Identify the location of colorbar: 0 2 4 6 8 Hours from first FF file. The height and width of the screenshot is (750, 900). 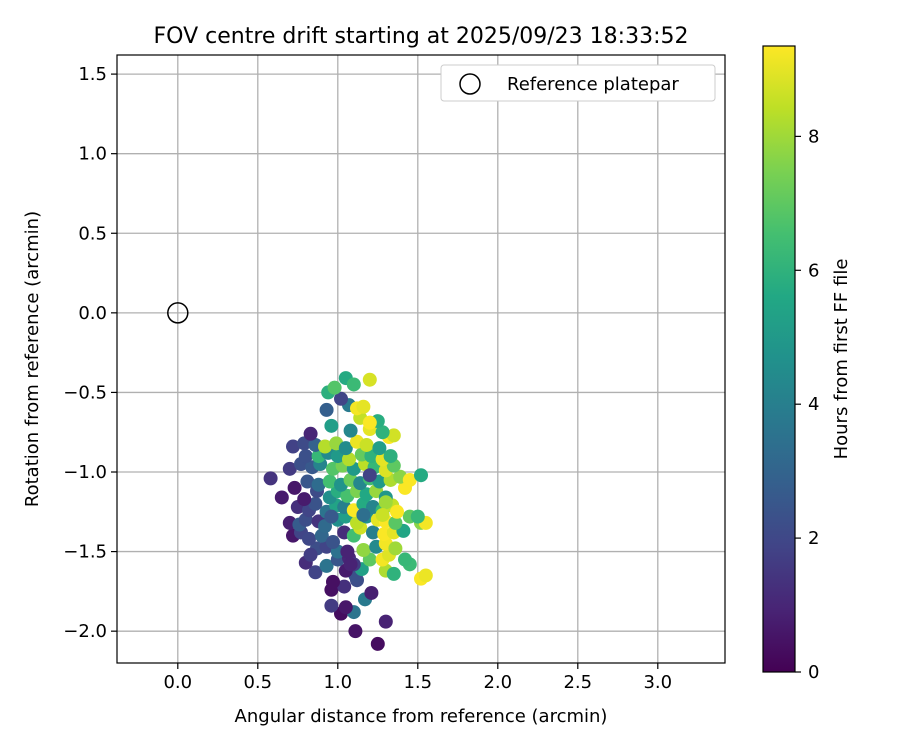
(807, 364).